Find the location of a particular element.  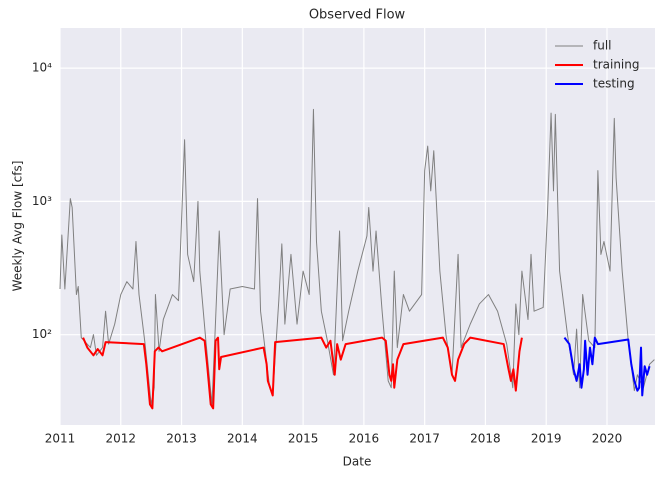

legend-label: full is located at coordinates (602, 46).